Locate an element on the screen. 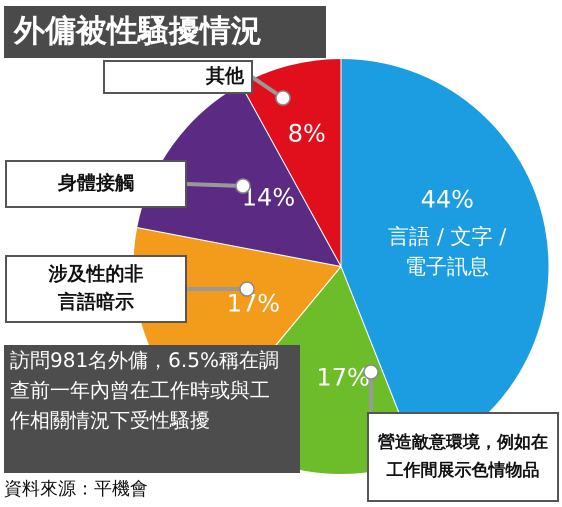  source-note: 資料來源：平機會 is located at coordinates (76, 489).